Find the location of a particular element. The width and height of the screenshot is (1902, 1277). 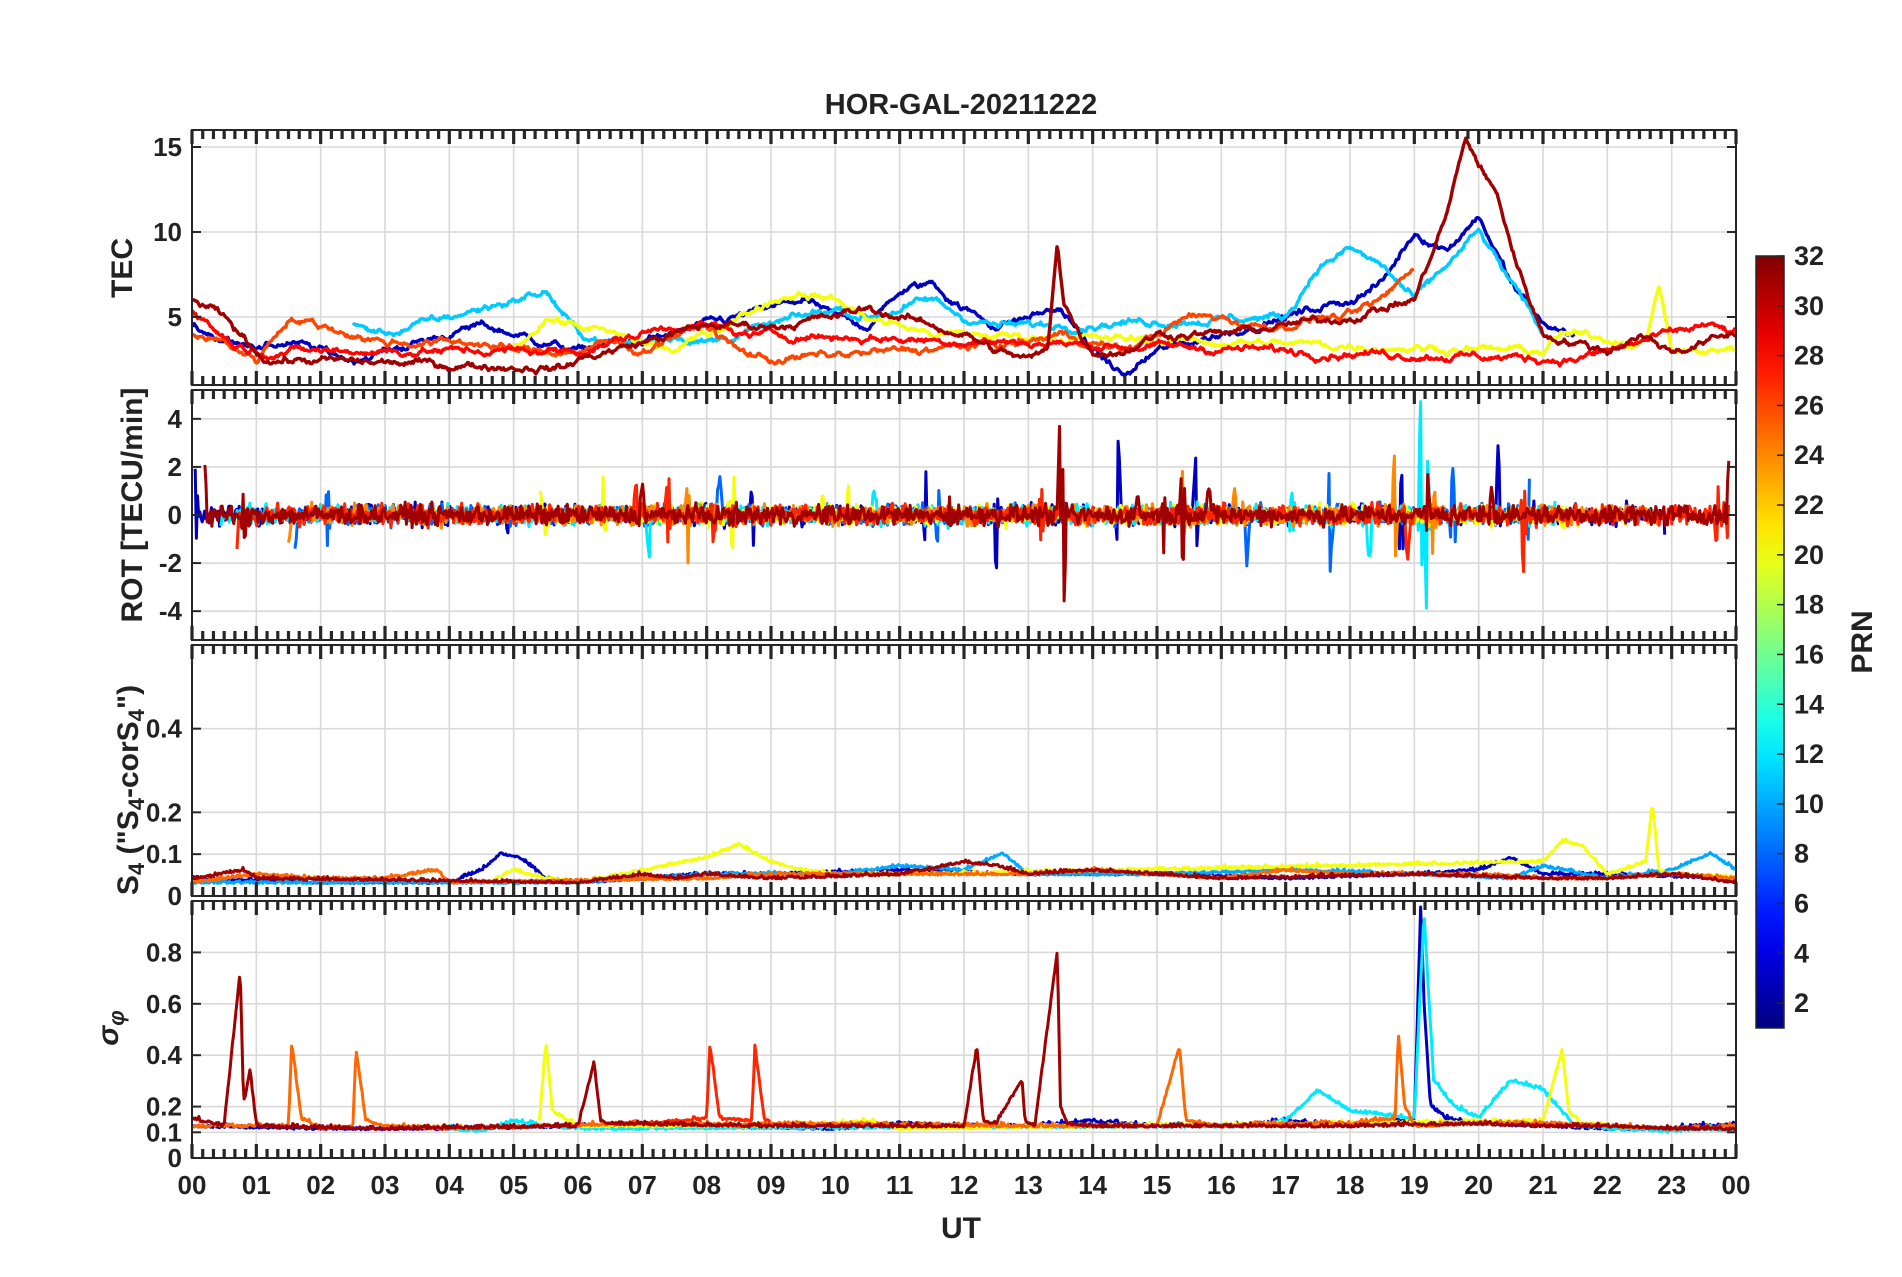

colorbar-tick-label: 2 is located at coordinates (1801, 1003).